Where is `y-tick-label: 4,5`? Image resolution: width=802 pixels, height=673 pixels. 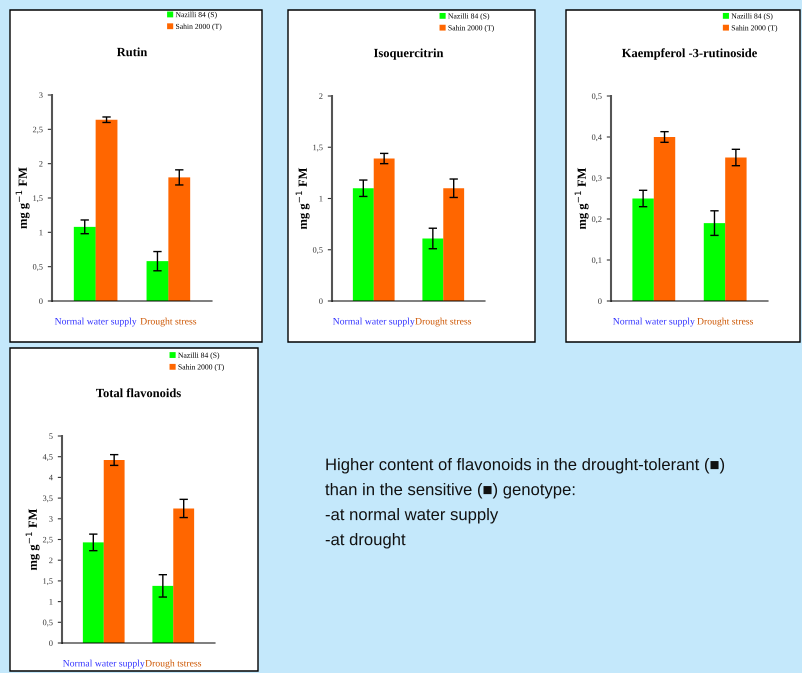
y-tick-label: 4,5 is located at coordinates (47, 457).